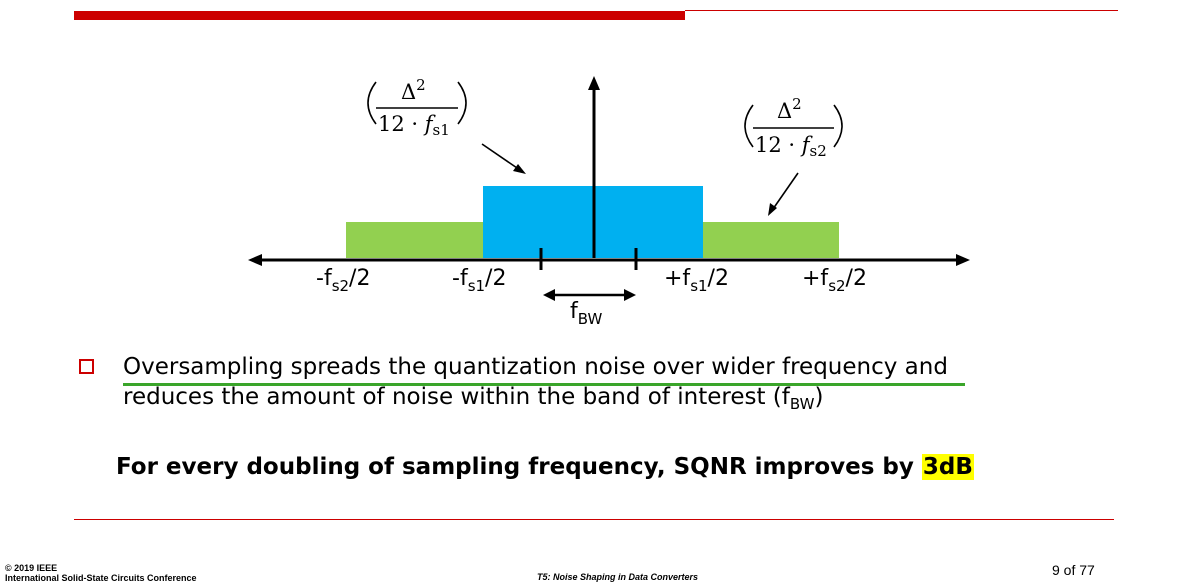 The image size is (1191, 585). What do you see at coordinates (1073, 570) in the screenshot?
I see `page-number: 9 of 77` at bounding box center [1073, 570].